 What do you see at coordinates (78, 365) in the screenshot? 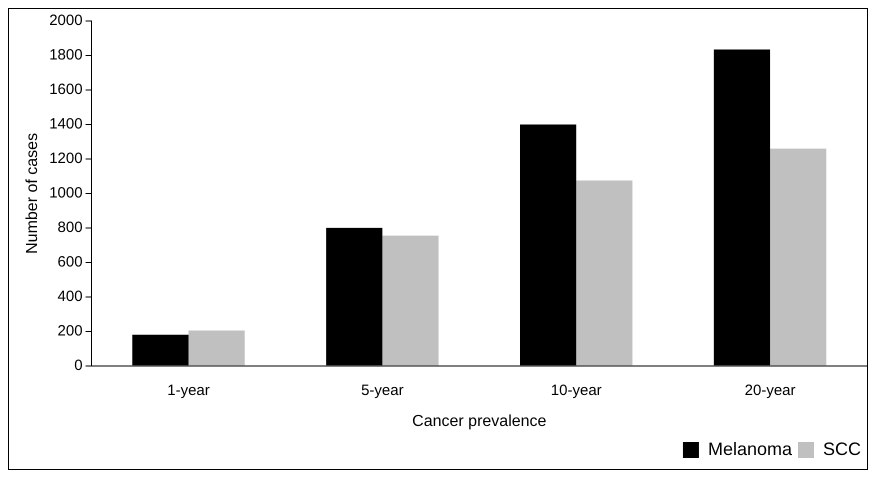
I see `y-tick-label: 0` at bounding box center [78, 365].